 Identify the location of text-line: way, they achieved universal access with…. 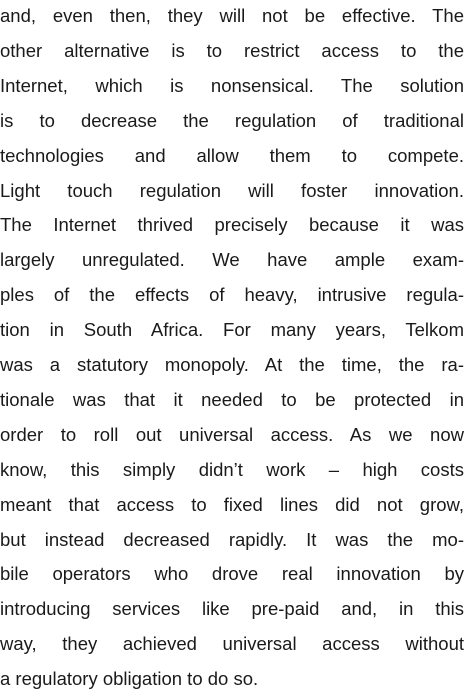
(232, 644).